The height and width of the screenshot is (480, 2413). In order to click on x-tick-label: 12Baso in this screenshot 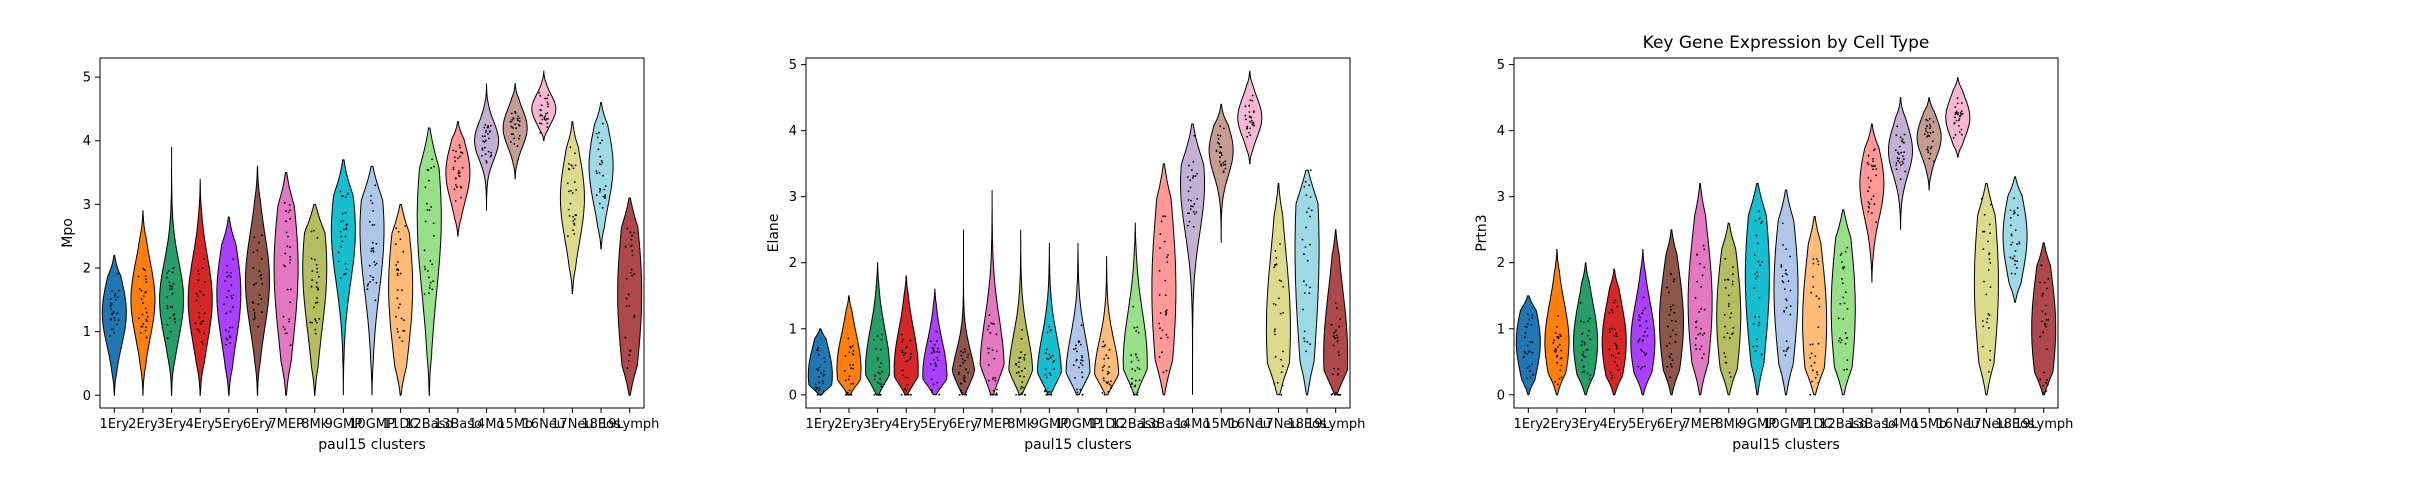, I will do `click(429, 424)`.